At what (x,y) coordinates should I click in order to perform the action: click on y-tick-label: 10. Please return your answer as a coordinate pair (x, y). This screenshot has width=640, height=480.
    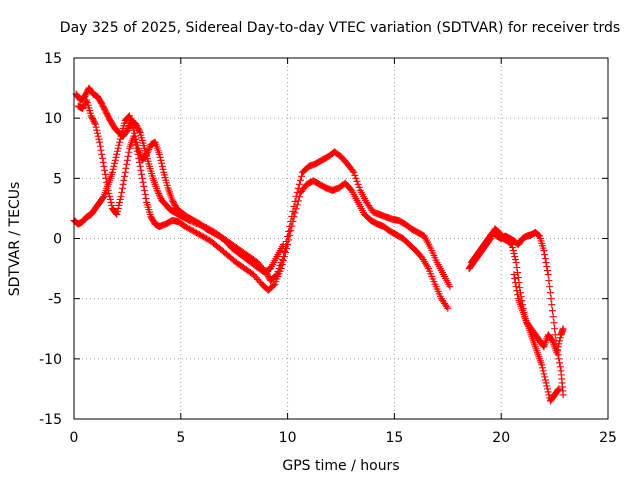
    Looking at the image, I should click on (53, 119).